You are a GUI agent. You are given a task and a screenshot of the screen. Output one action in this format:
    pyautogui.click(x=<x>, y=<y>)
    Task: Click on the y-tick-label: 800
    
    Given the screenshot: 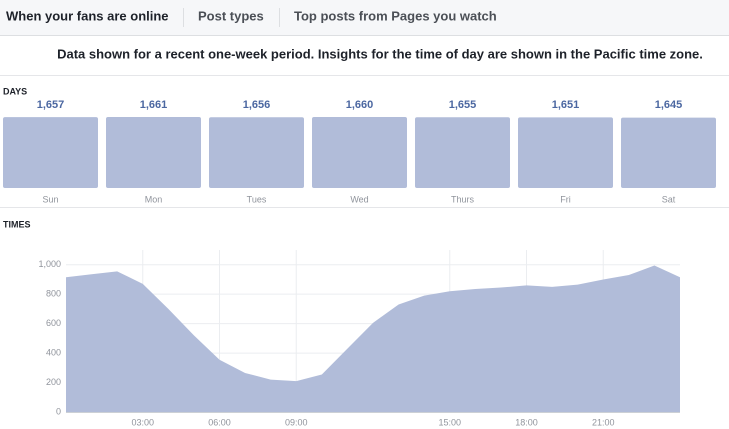 What is the action you would take?
    pyautogui.click(x=53, y=294)
    